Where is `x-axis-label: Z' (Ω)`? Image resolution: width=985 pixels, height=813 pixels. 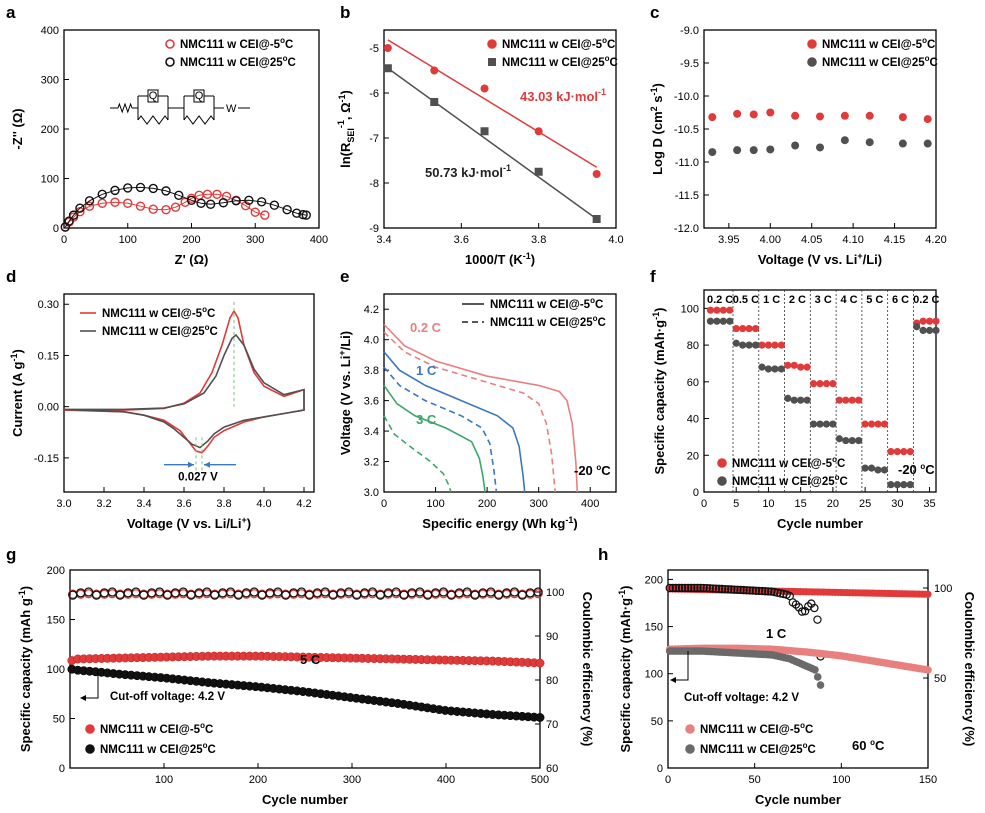 x-axis-label: Z' (Ω) is located at coordinates (192, 259).